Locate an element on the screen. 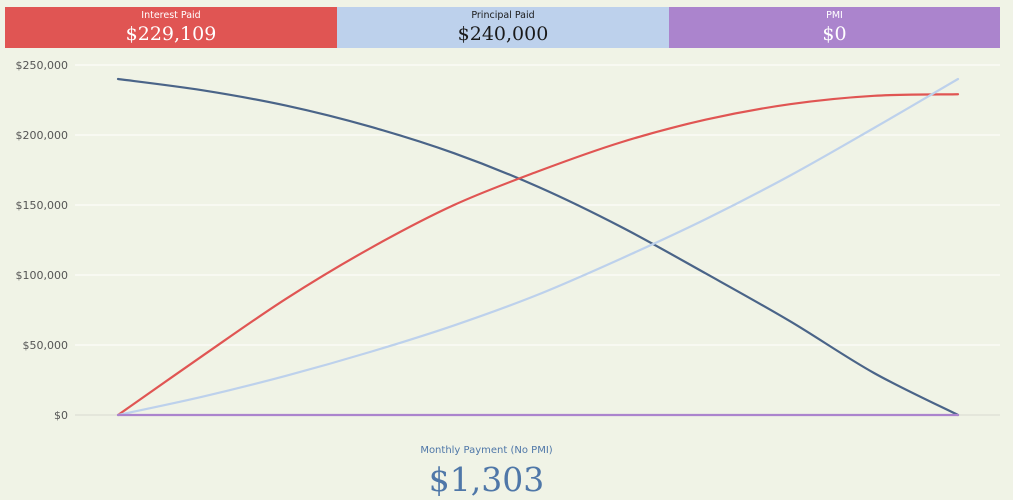  pmi-label: PMI is located at coordinates (834, 15).